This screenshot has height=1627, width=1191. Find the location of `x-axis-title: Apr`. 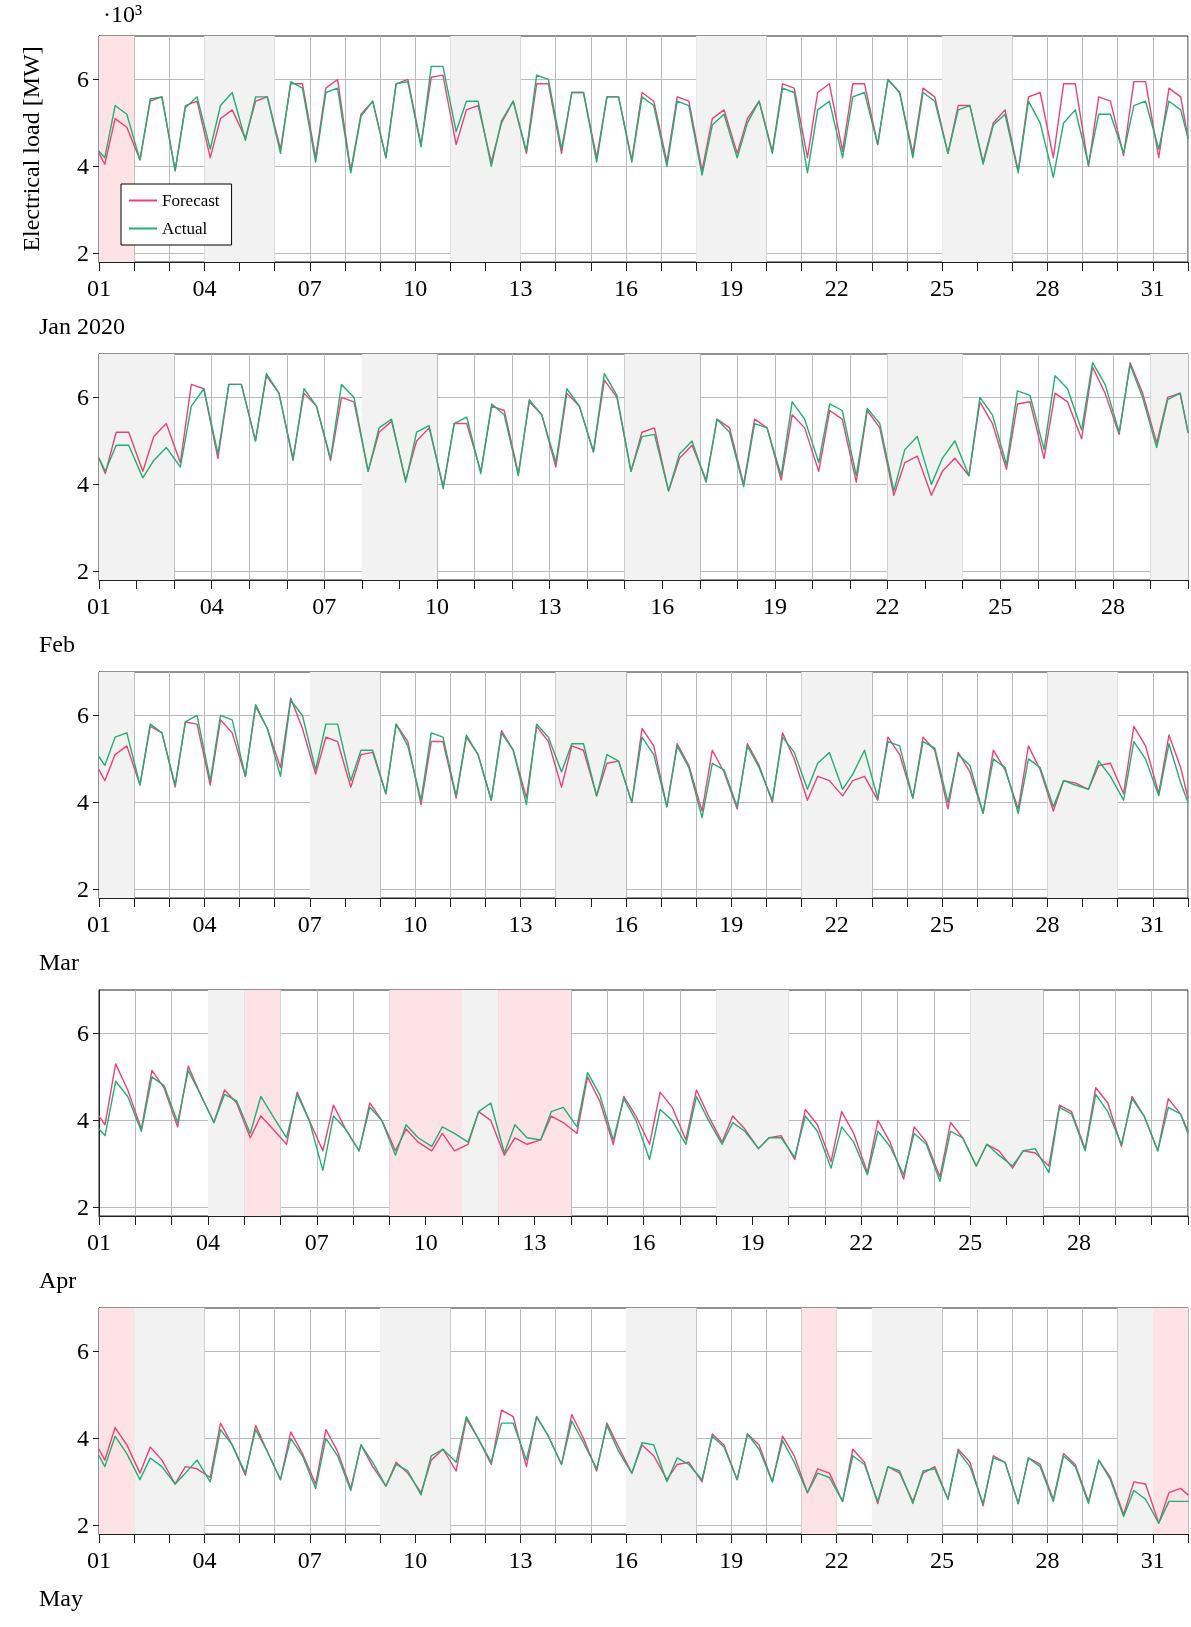

x-axis-title: Apr is located at coordinates (58, 1280).